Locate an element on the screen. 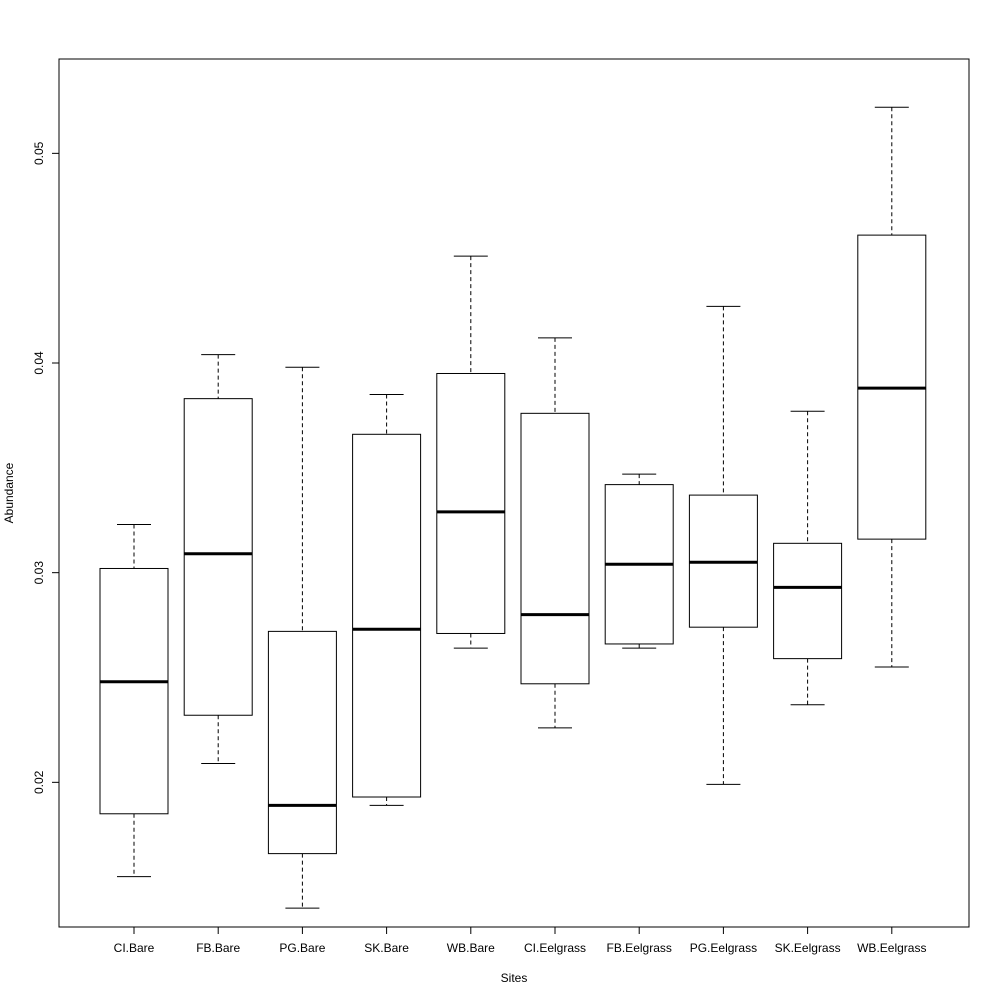 This screenshot has height=1000, width=1000. y-tick-label: 0.05 is located at coordinates (39, 153).